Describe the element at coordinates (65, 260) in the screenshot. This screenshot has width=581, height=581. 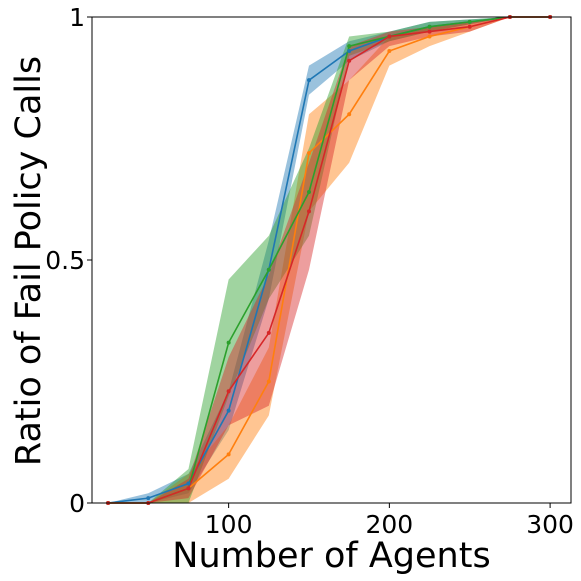
I see `y-tick-label: 0.5` at that location.